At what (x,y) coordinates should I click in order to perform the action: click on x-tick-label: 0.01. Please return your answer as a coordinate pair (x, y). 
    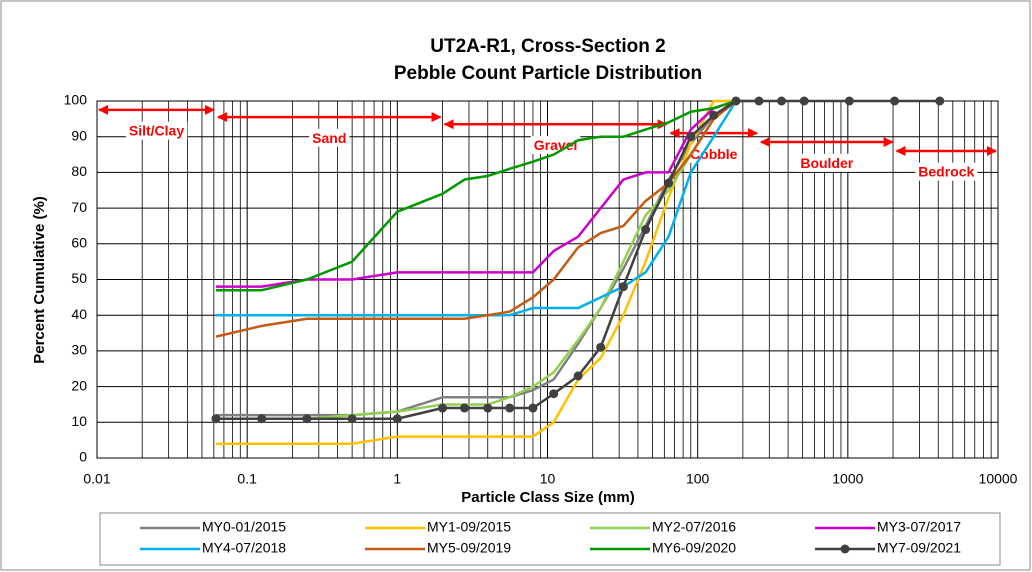
    Looking at the image, I should click on (96, 479).